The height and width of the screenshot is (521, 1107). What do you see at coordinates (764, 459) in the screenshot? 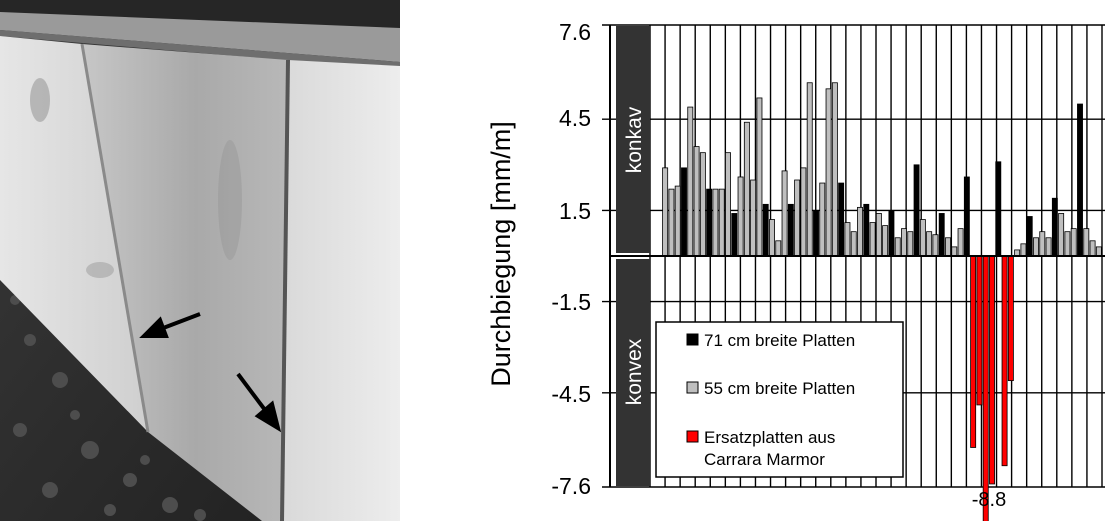
I see `legend-label: Carrara Marmor` at bounding box center [764, 459].